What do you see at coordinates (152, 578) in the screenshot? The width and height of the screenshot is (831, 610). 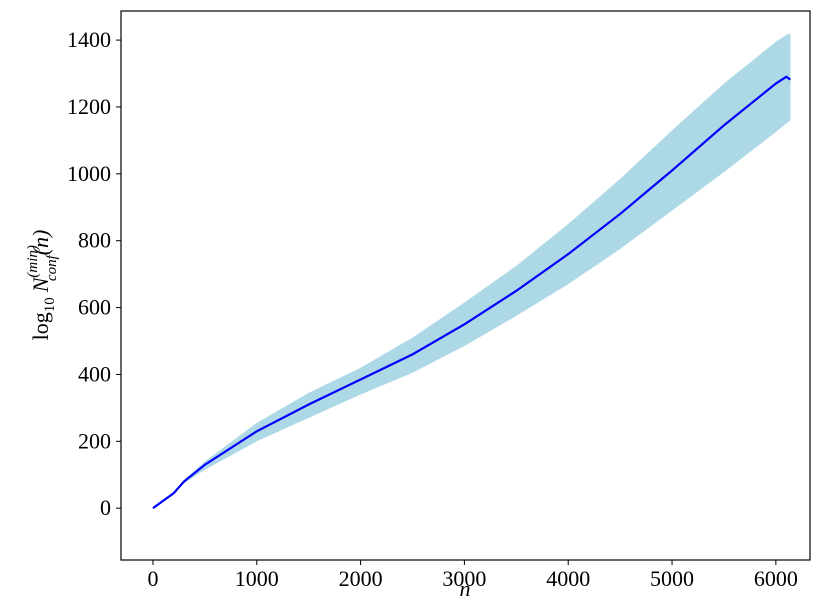 I see `x-tick-label: 0` at bounding box center [152, 578].